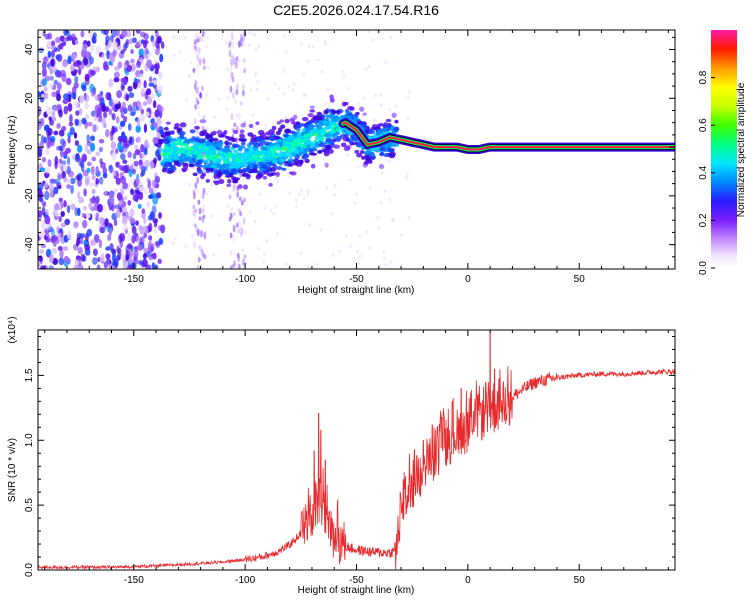 The image size is (750, 600). What do you see at coordinates (356, 10) in the screenshot?
I see `figure-title: C2E5.2026.024.17.54.R16` at bounding box center [356, 10].